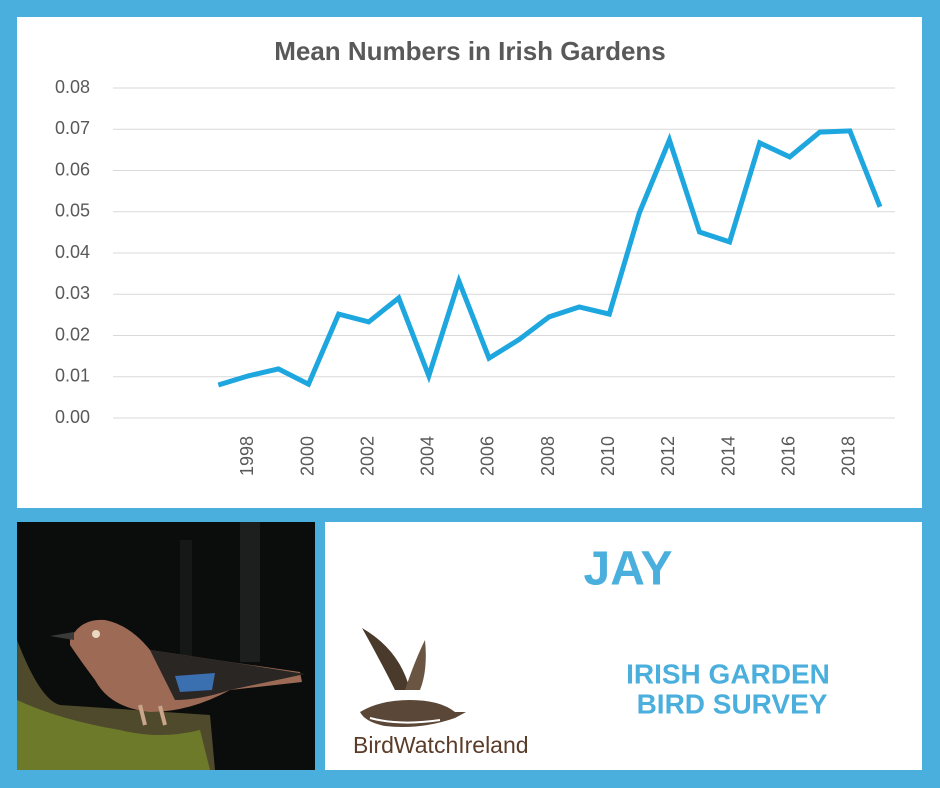  What do you see at coordinates (470, 51) in the screenshot?
I see `chart-title: Mean Numbers in Irish Gardens` at bounding box center [470, 51].